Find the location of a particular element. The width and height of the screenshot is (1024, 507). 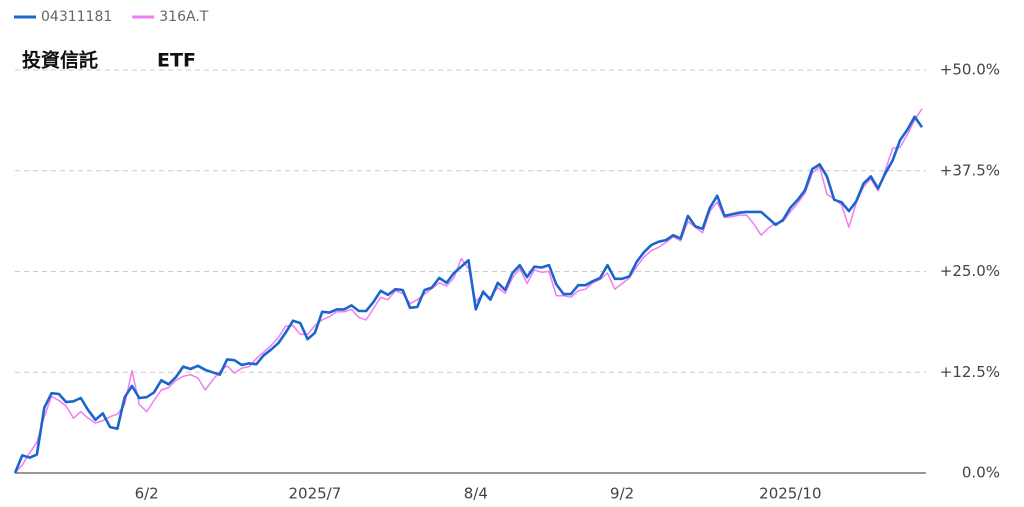

y-tick-label: 0.0% is located at coordinates (981, 473).